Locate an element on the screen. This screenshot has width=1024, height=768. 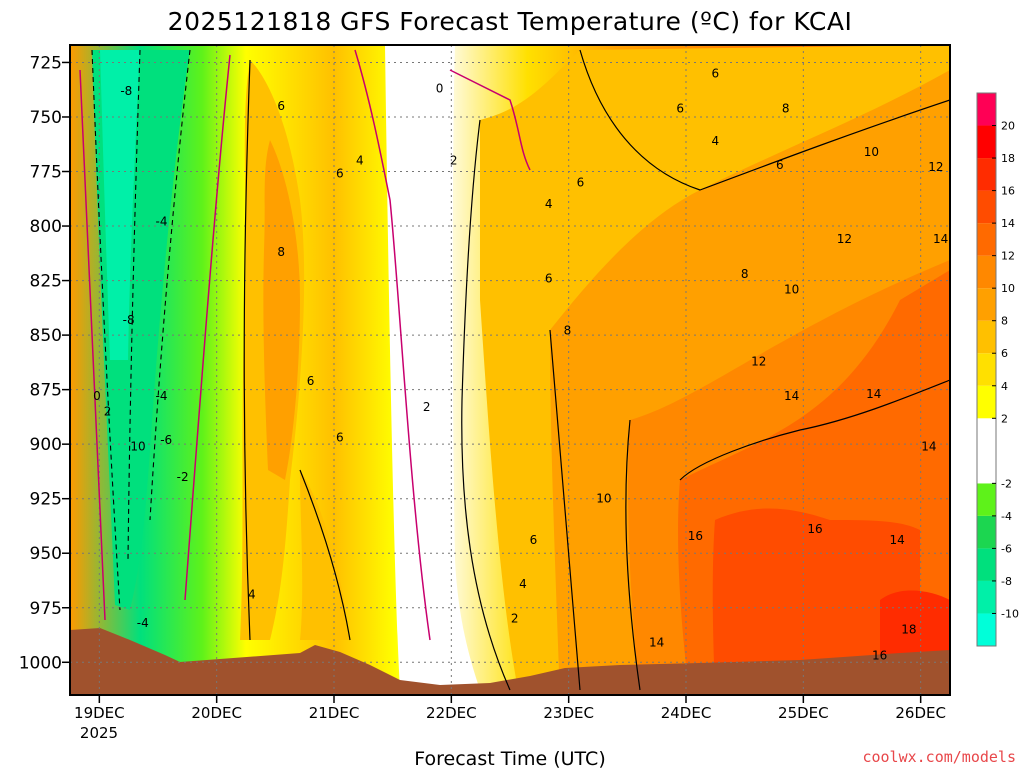
x-tick-label: 23DEC is located at coordinates (568, 713).